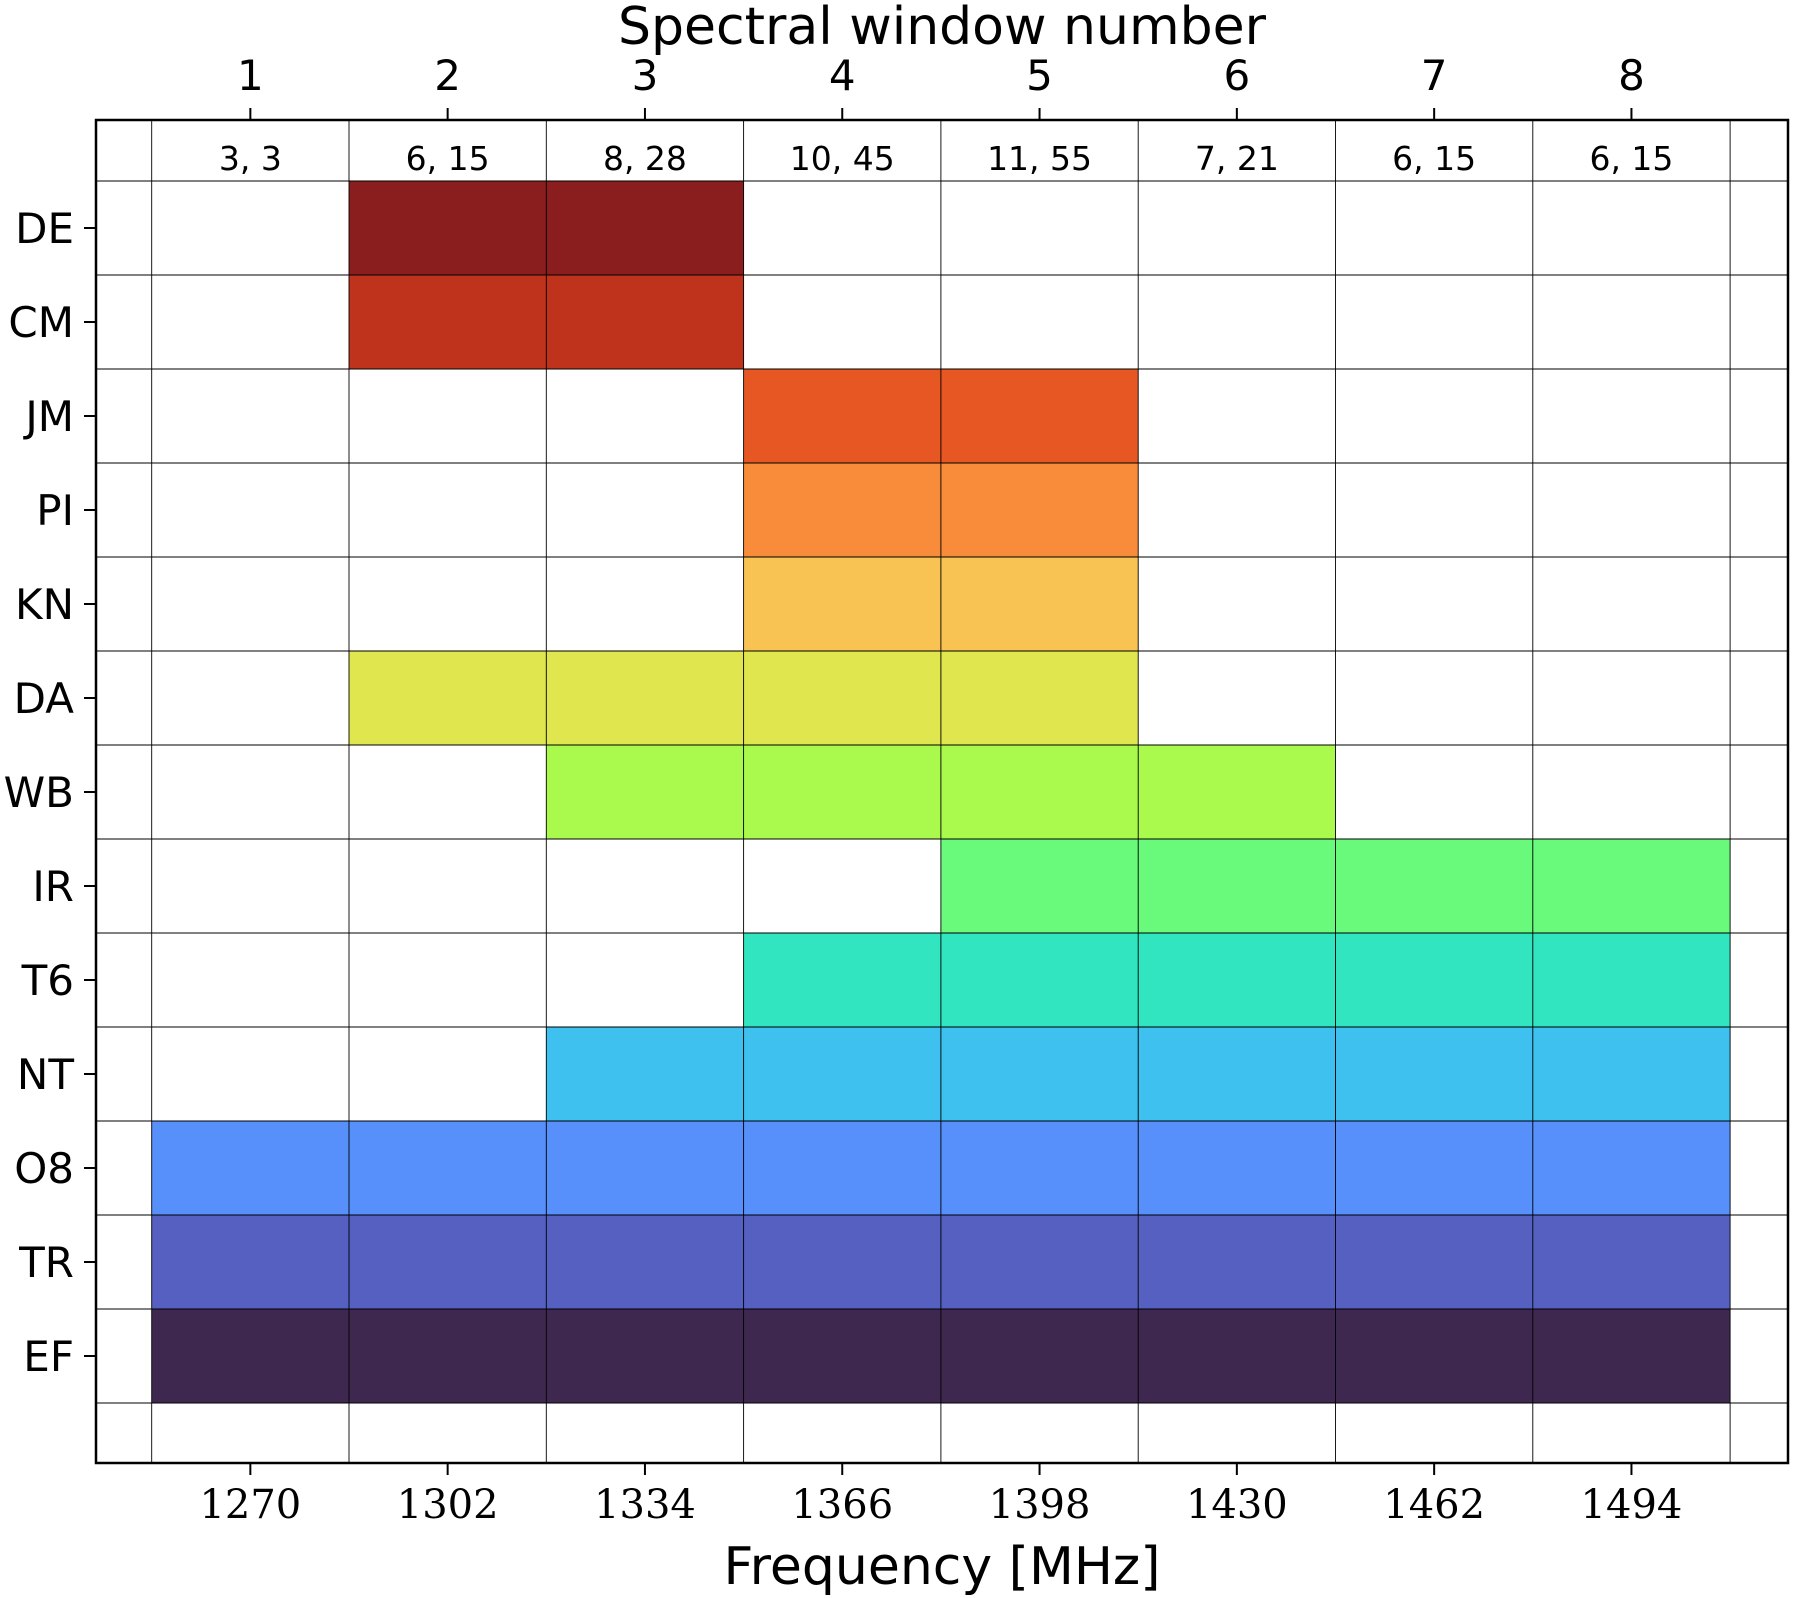  What do you see at coordinates (44, 1168) in the screenshot?
I see `y-tick-label-O8: O8` at bounding box center [44, 1168].